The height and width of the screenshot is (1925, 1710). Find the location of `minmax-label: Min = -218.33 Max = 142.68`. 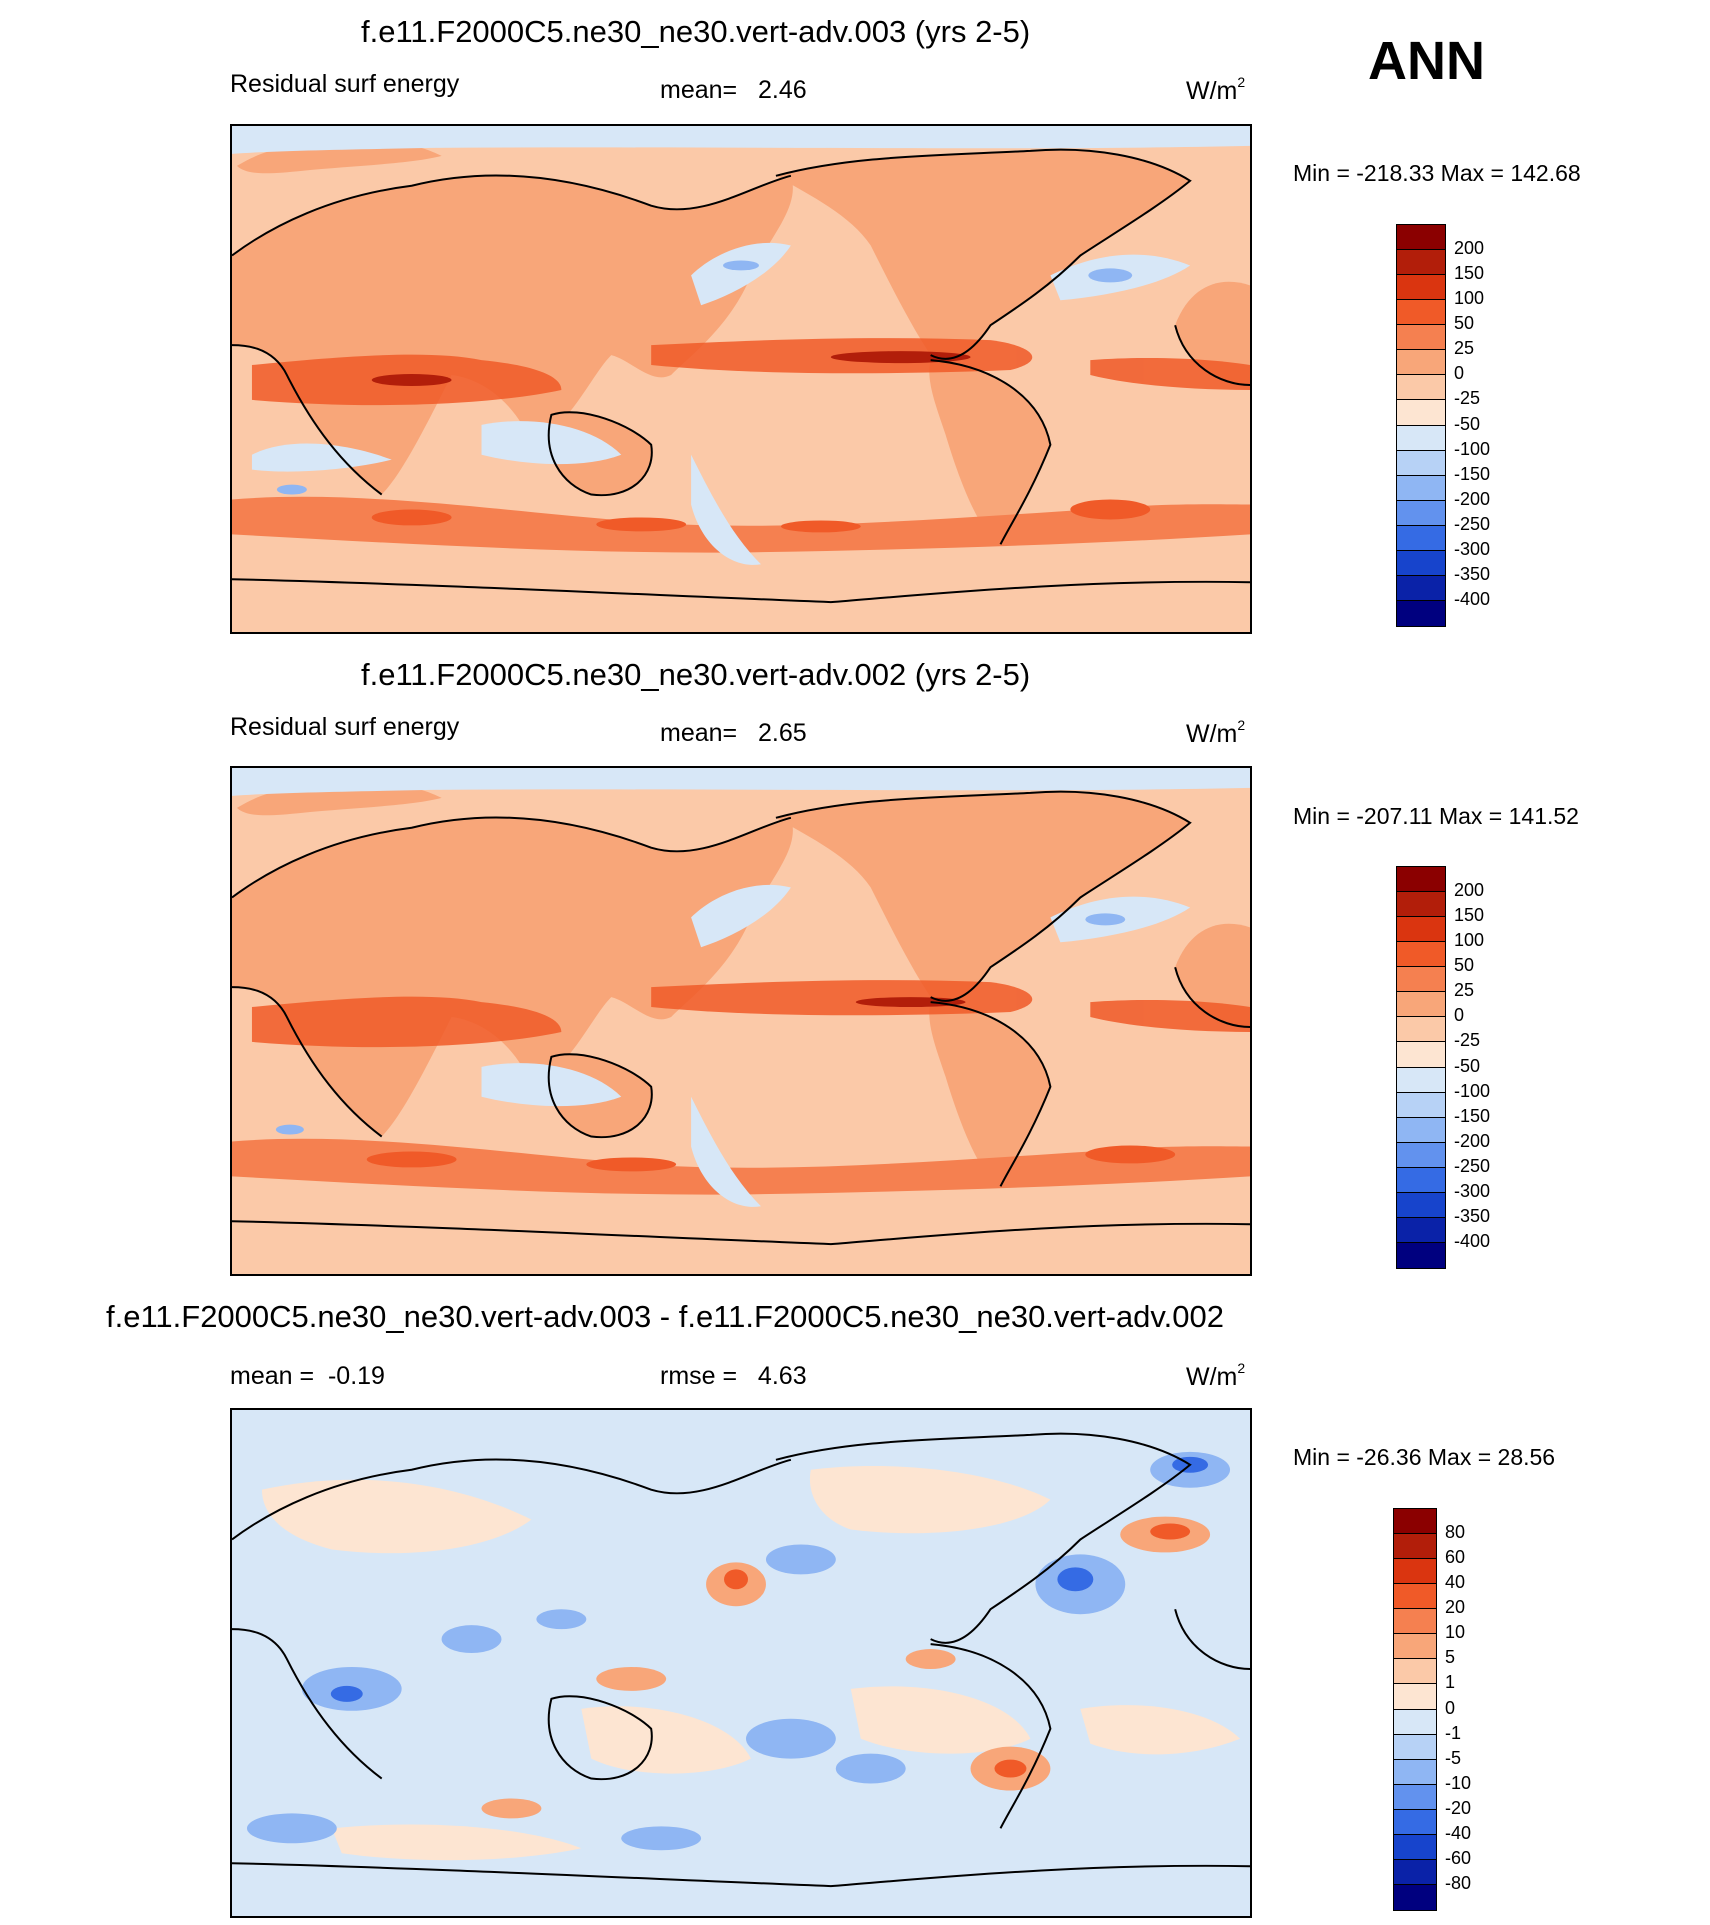

minmax-label: Min = -218.33 Max = 142.68 is located at coordinates (1437, 173).